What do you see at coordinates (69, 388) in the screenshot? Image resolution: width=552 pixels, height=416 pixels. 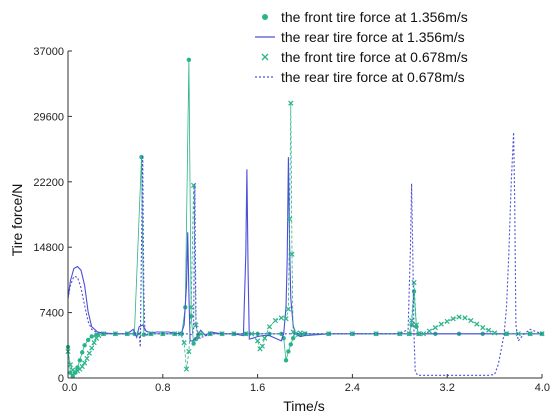 I see `x-tick-label: 0.0` at bounding box center [69, 388].